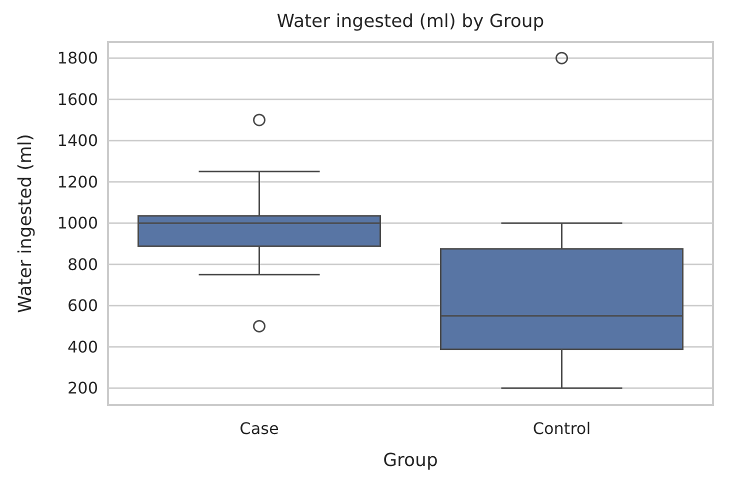 The image size is (750, 482). I want to click on y-tick-label: 1000, so click(77, 223).